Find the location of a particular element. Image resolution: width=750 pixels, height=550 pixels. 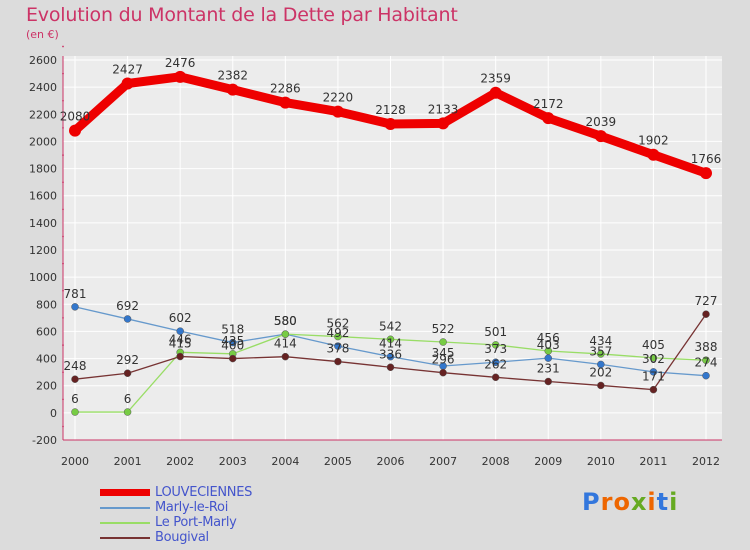

x-tick-label: 2012 is located at coordinates (706, 461).